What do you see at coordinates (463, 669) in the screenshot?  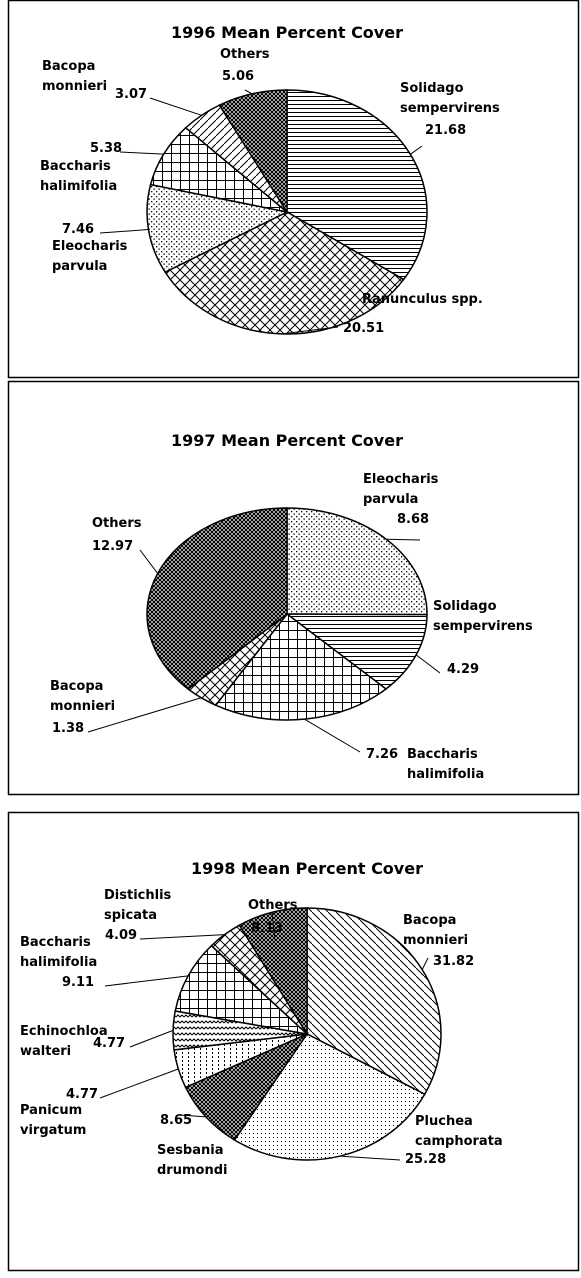 I see `value-label: 4.29` at bounding box center [463, 669].